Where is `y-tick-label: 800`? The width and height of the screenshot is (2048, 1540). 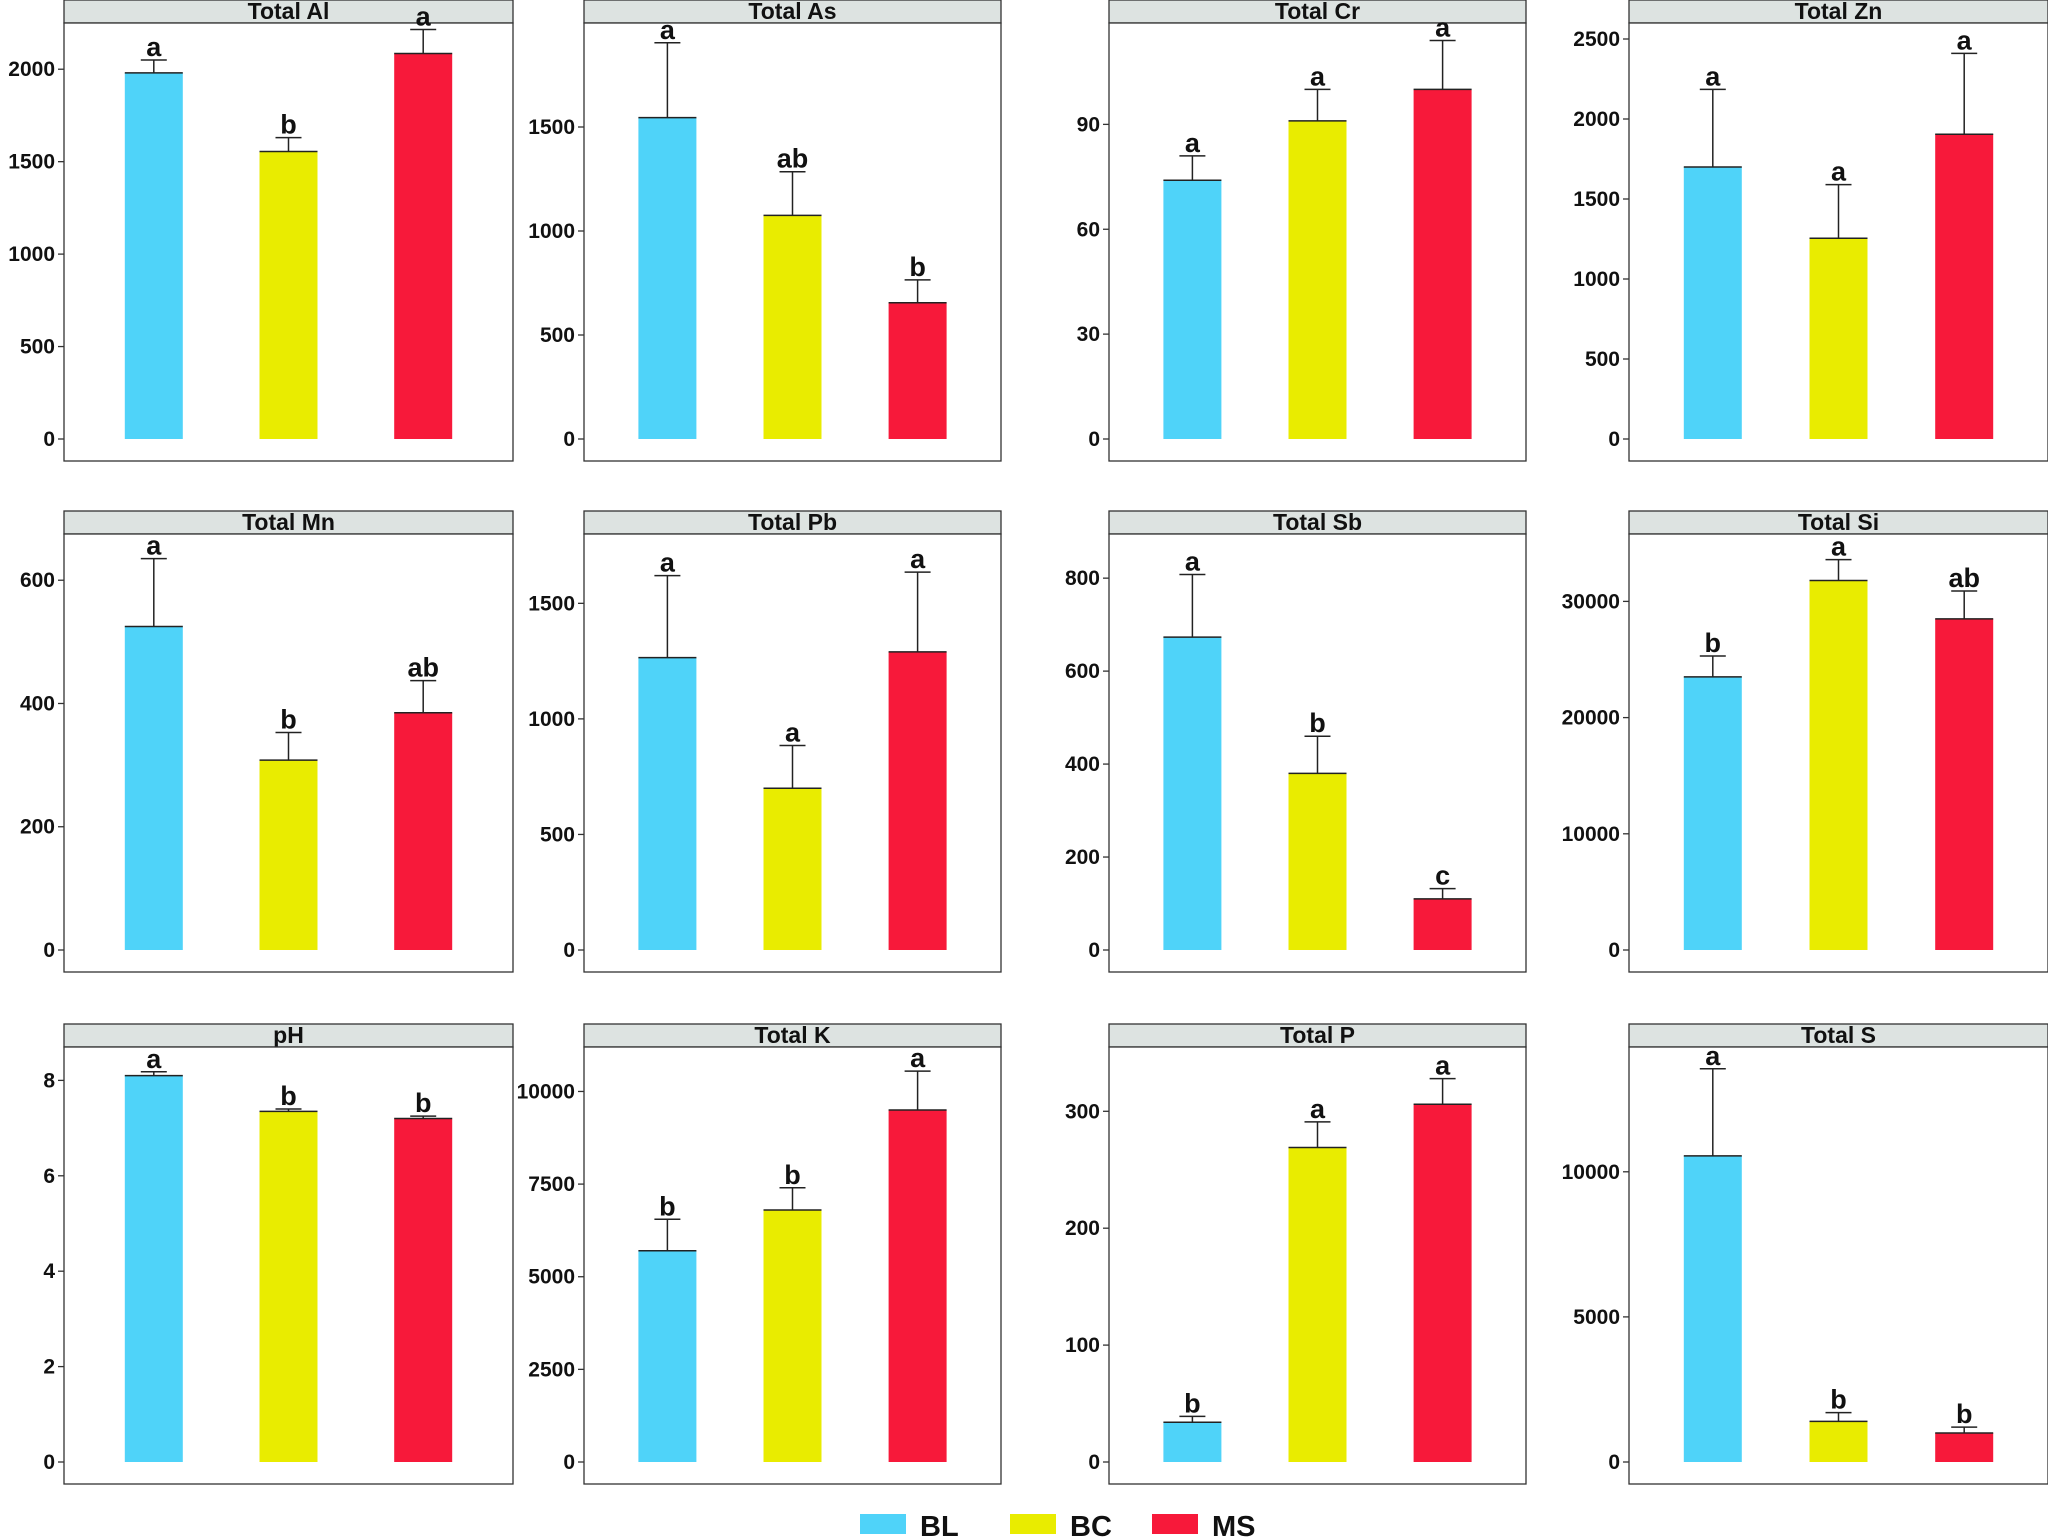
y-tick-label: 800 is located at coordinates (1082, 578).